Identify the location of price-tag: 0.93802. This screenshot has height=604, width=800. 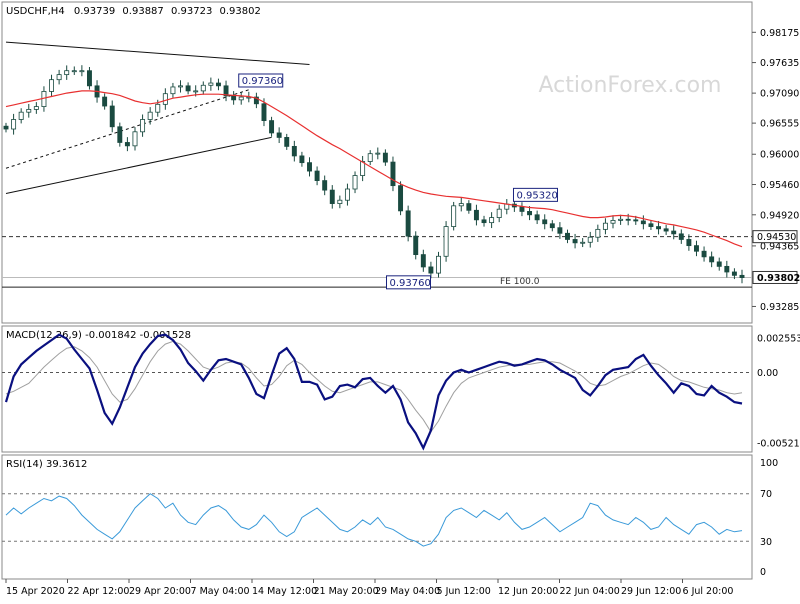
(776, 277).